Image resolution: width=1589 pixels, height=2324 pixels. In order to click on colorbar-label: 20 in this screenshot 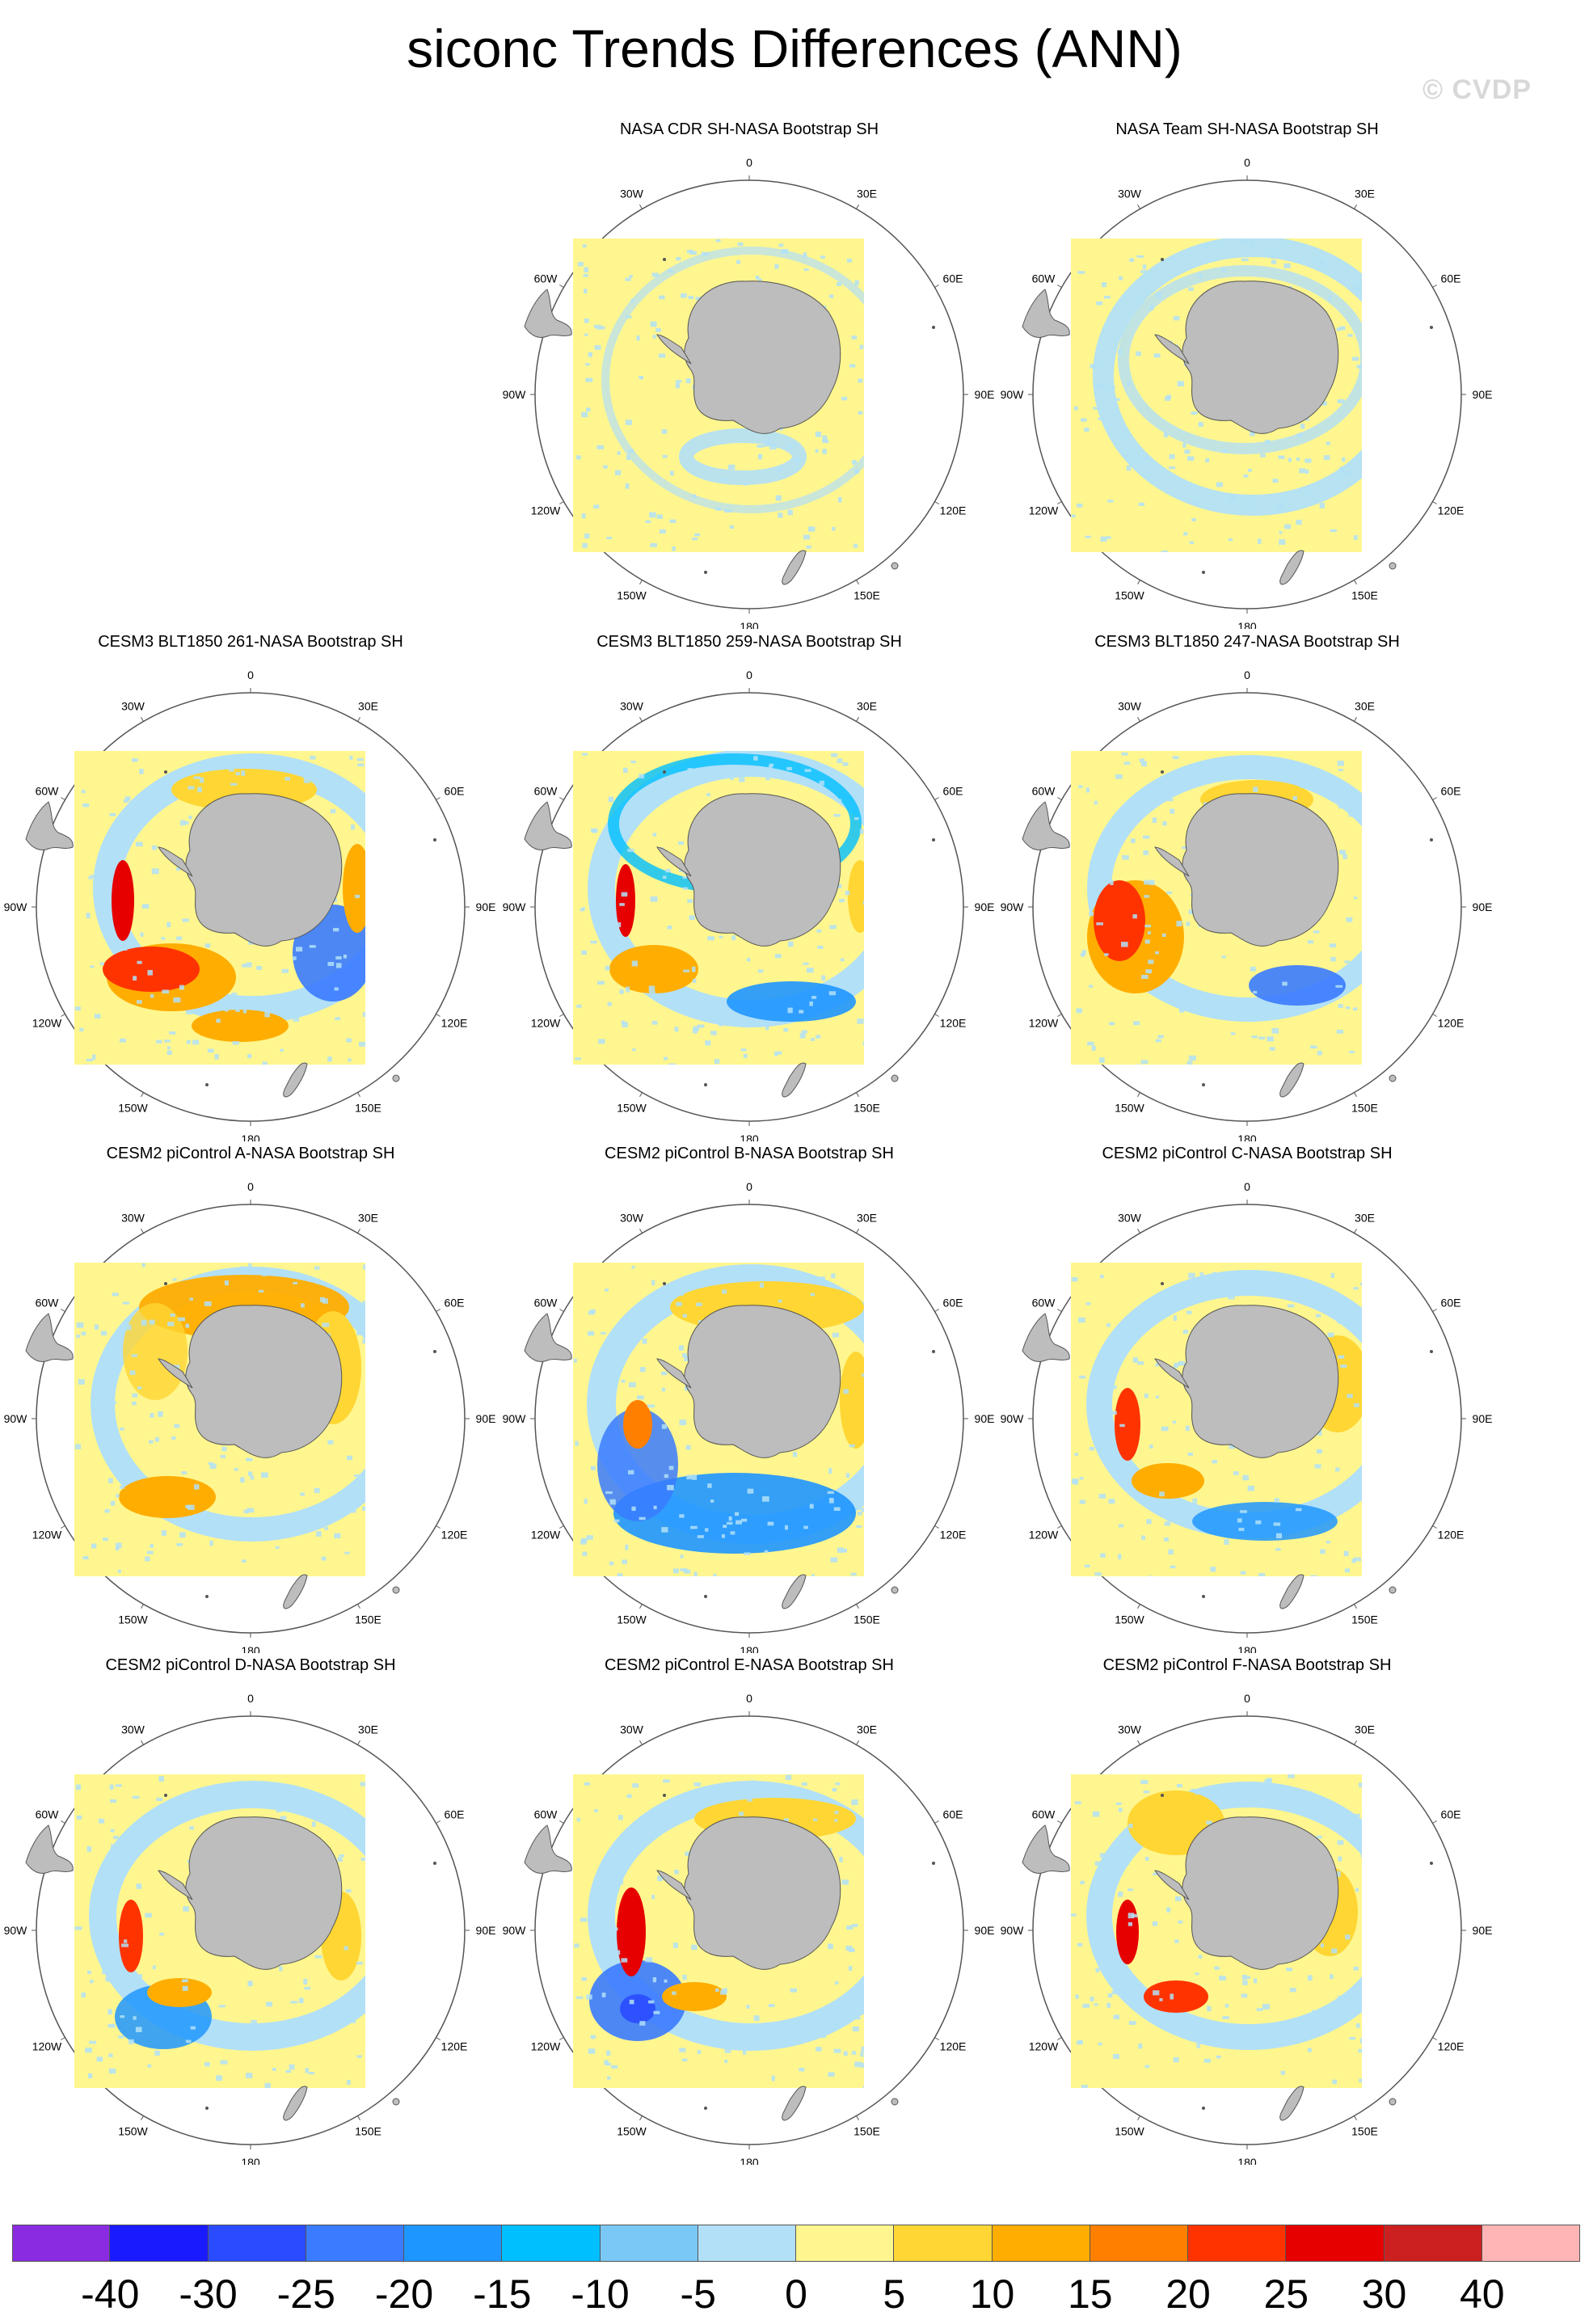, I will do `click(1188, 2294)`.